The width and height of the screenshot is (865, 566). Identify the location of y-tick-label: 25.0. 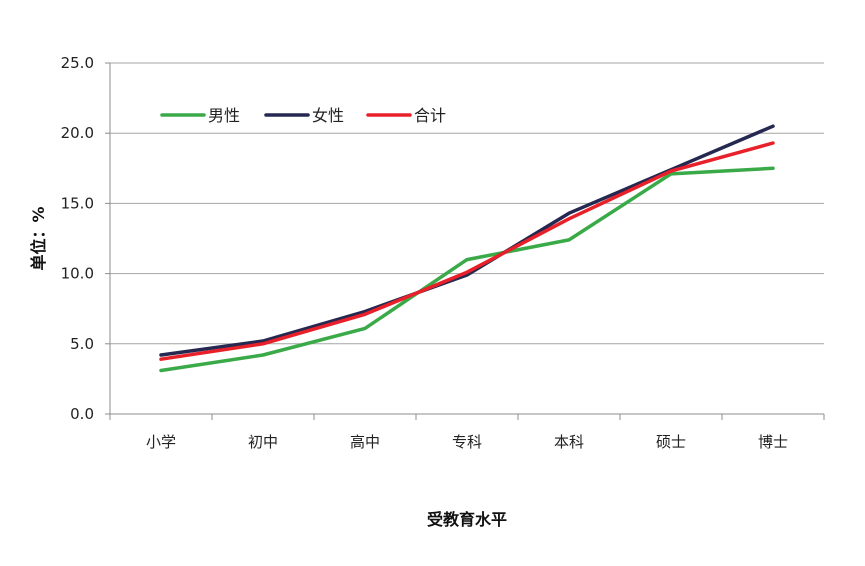
(77, 63).